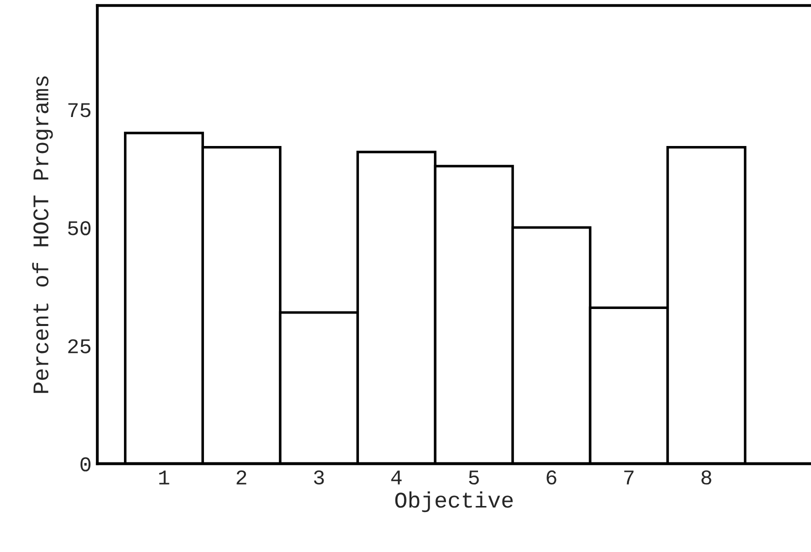  I want to click on y-tick-label: 0, so click(85, 464).